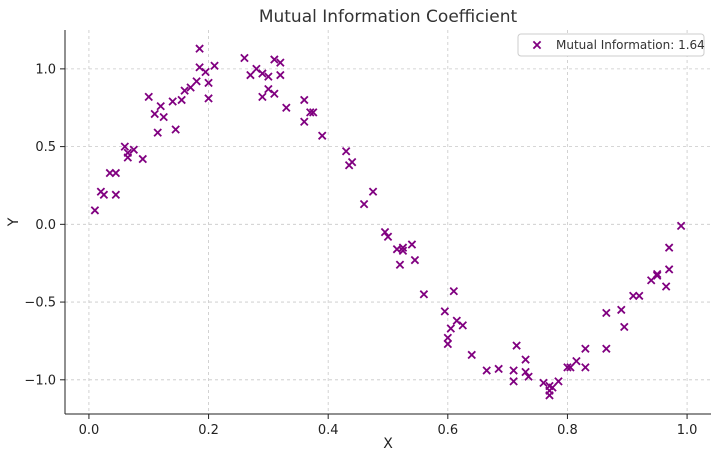  I want to click on x-tick-label: 0.2, so click(208, 430).